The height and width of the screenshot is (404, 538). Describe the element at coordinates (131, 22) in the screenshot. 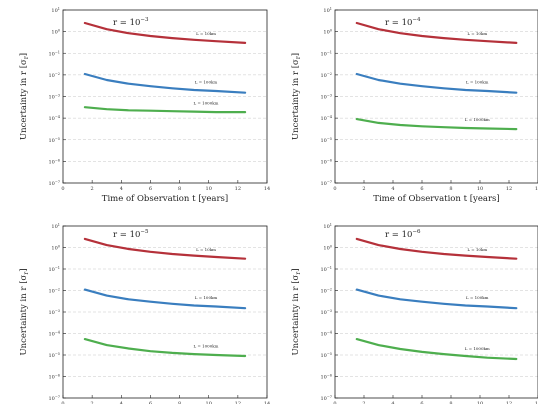

I see `panel-title: r = 10−3` at that location.